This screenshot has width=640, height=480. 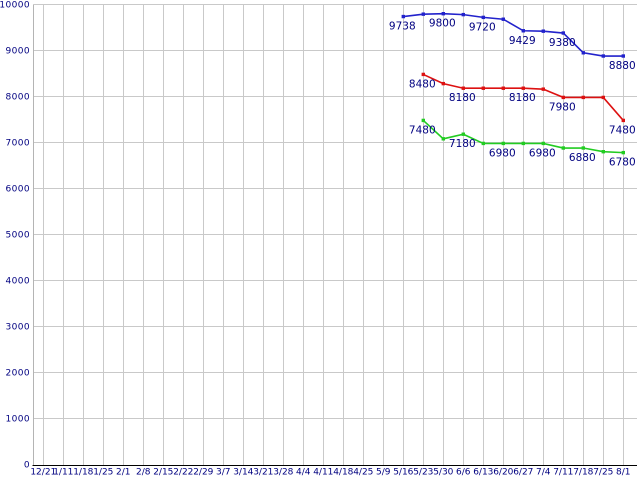 I want to click on y-axis-tick-label: 2000, so click(x=17, y=374).